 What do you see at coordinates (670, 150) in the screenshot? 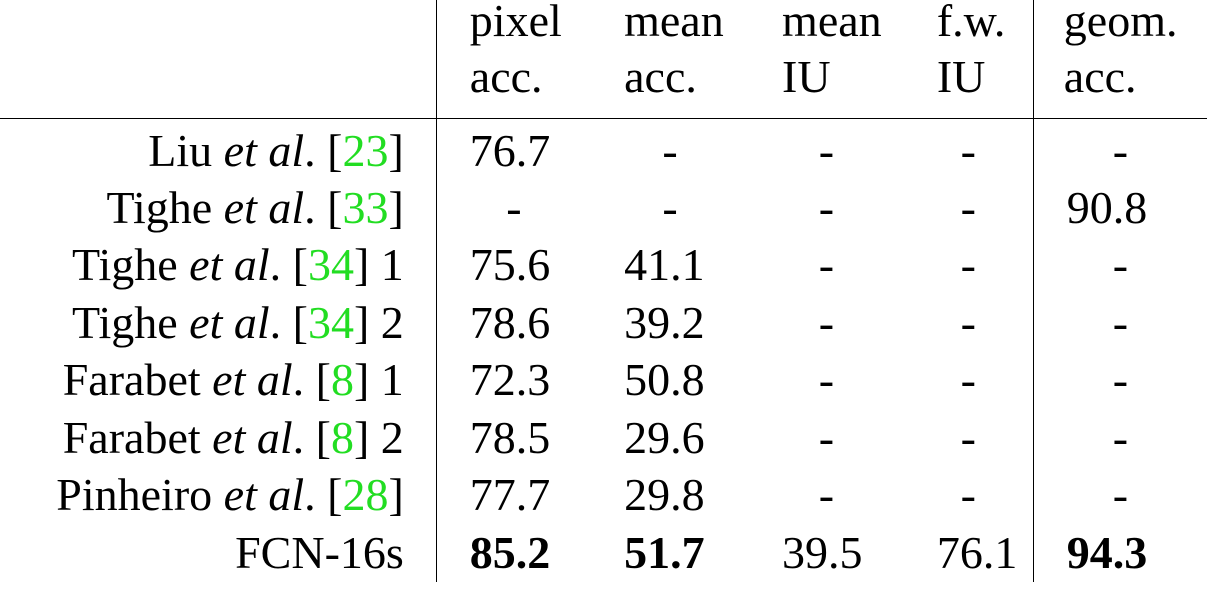
I see `cell-mean-acc: -` at bounding box center [670, 150].